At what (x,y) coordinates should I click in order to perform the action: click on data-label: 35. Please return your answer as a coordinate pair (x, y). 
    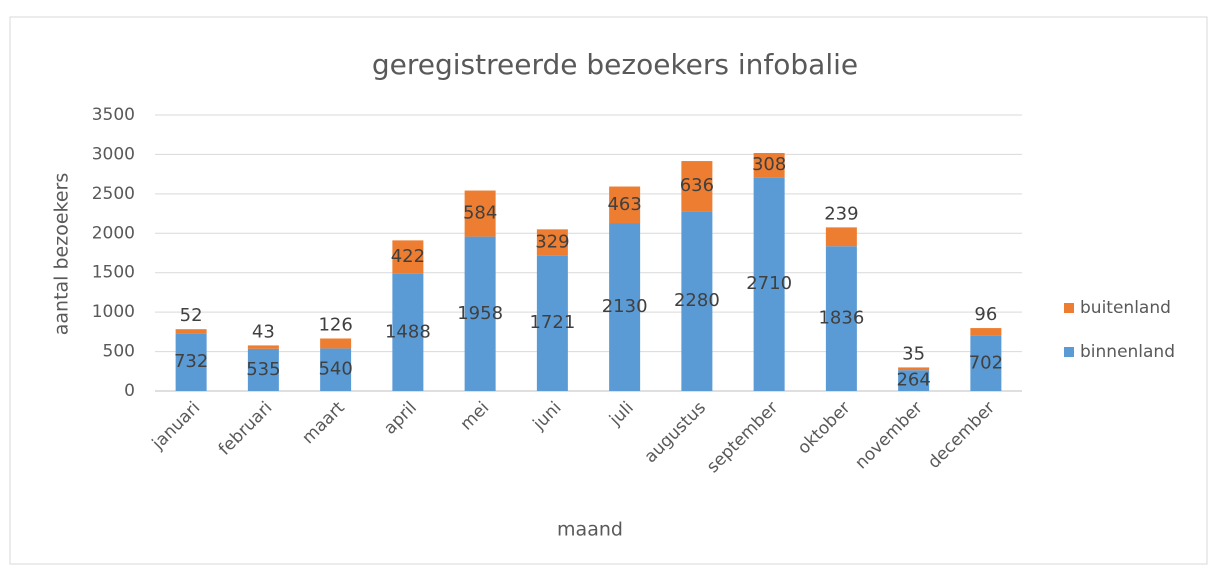
    Looking at the image, I should click on (913, 353).